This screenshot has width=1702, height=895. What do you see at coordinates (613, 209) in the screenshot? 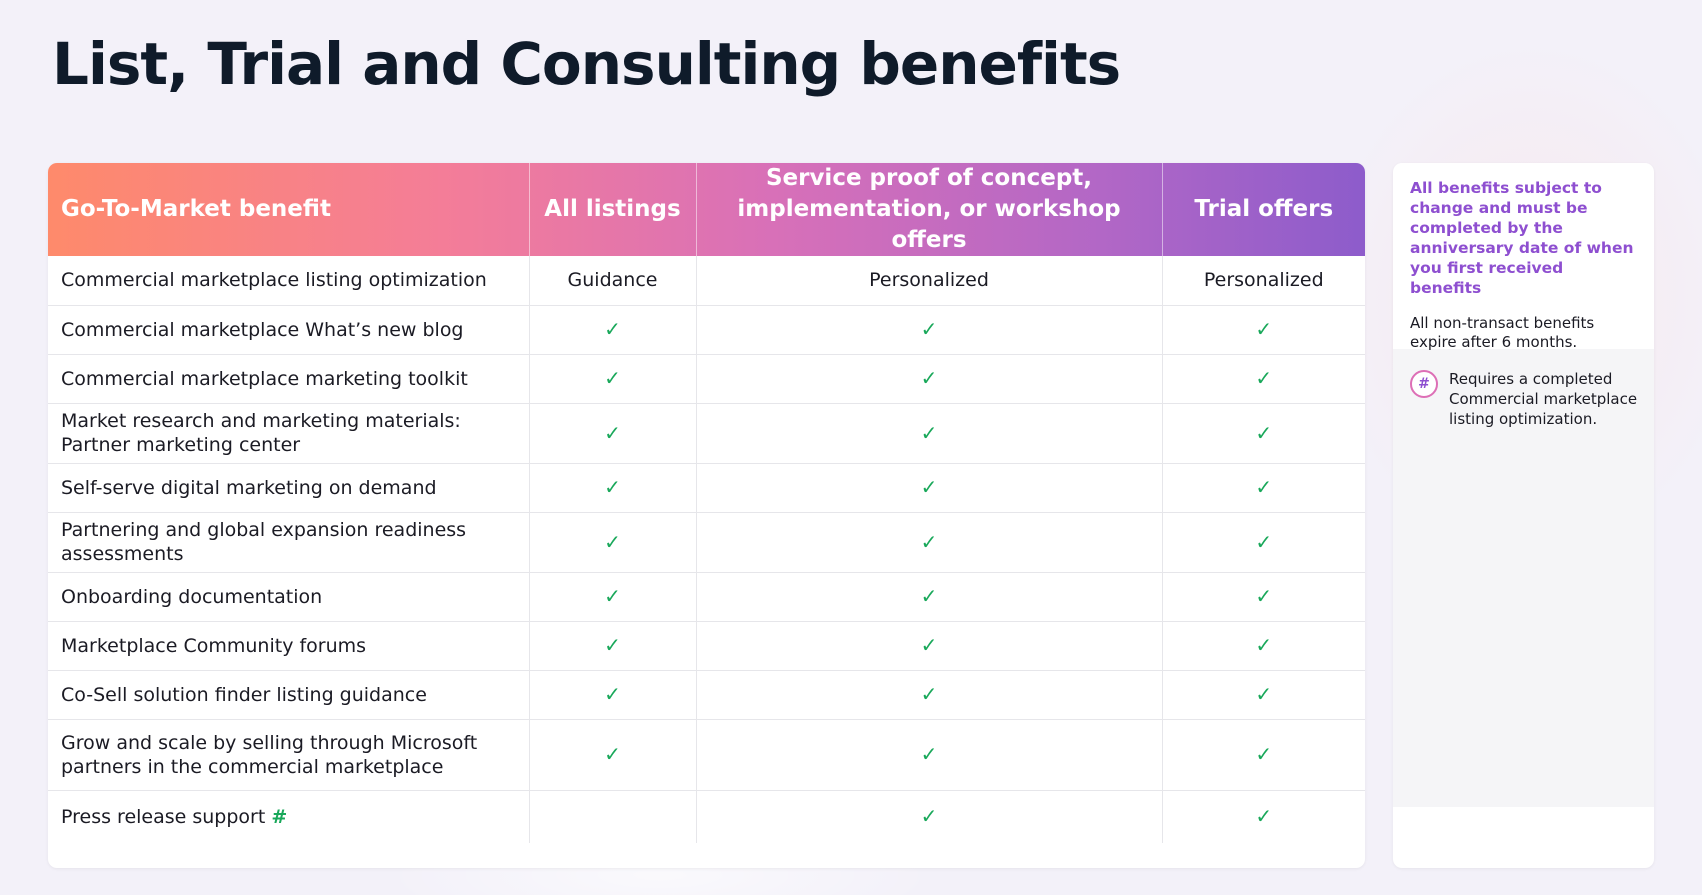
I see `header-all-listings: All listings` at bounding box center [613, 209].